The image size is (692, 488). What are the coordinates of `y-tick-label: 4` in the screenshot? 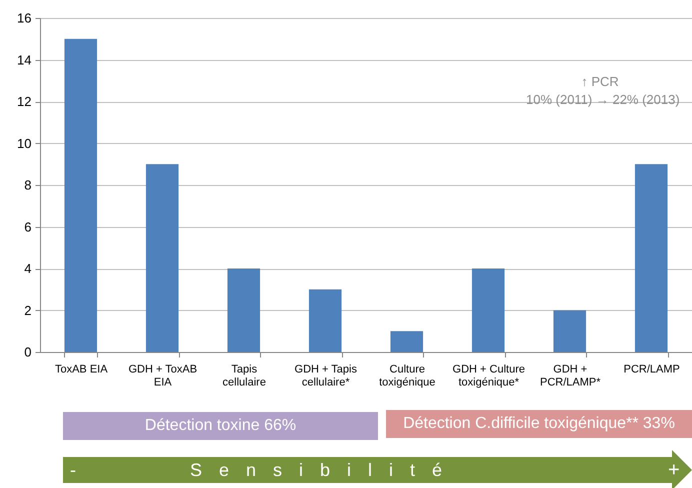 It's located at (28, 268).